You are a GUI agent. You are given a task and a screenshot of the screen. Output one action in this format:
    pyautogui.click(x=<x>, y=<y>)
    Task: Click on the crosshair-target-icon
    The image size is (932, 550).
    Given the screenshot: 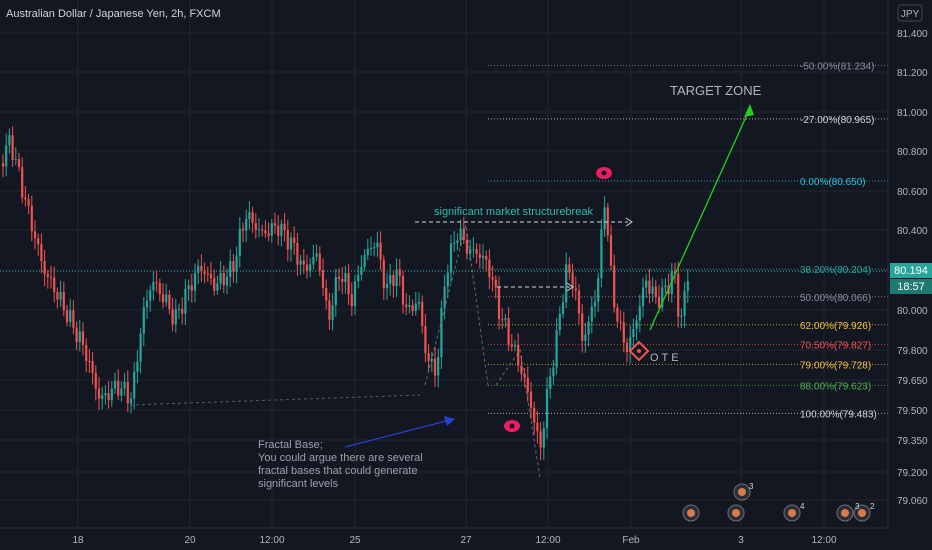 What is the action you would take?
    pyautogui.click(x=639, y=351)
    